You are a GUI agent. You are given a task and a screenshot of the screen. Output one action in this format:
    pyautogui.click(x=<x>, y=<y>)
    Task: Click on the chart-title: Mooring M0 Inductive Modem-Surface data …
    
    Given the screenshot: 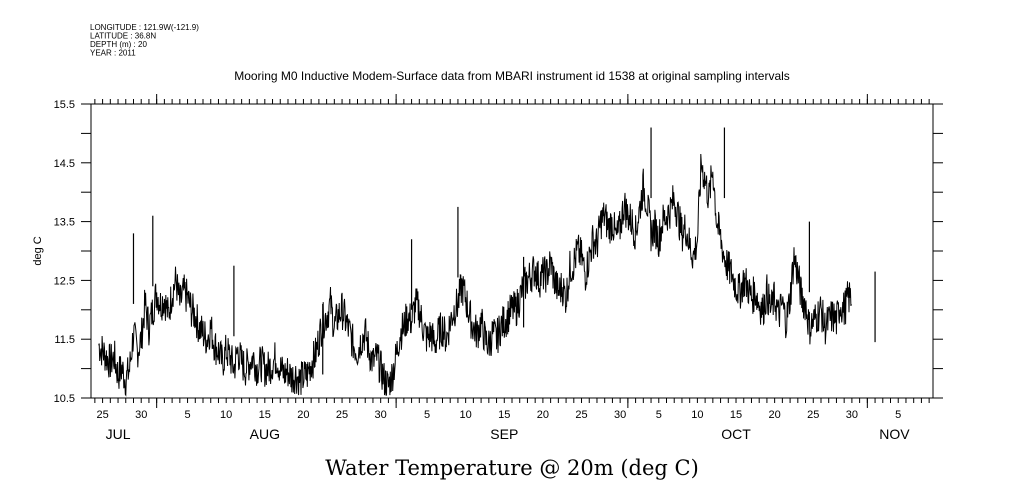 What is the action you would take?
    pyautogui.click(x=512, y=76)
    